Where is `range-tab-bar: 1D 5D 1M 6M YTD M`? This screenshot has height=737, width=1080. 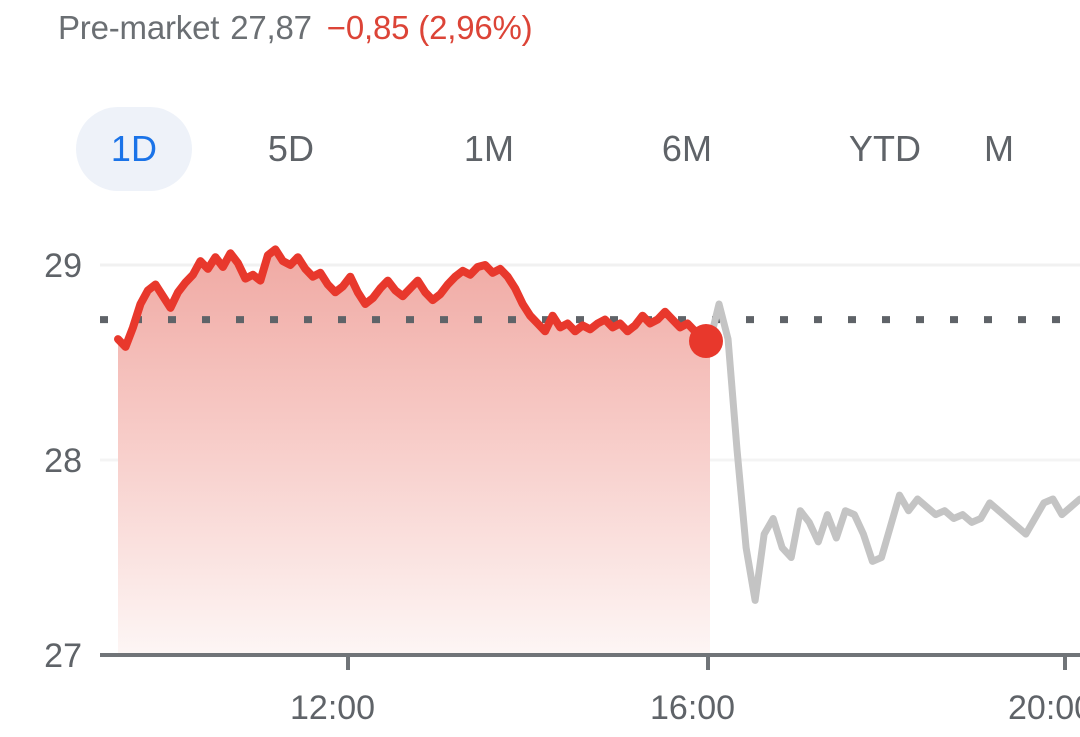 range-tab-bar: 1D 5D 1M 6M YTD M is located at coordinates (565, 149).